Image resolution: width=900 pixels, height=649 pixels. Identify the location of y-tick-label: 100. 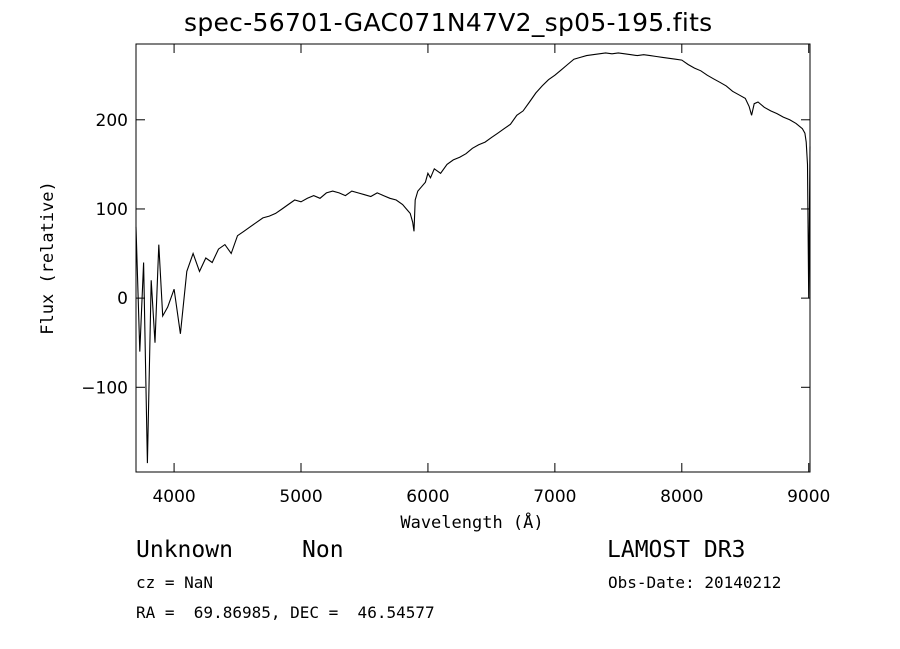
(112, 210).